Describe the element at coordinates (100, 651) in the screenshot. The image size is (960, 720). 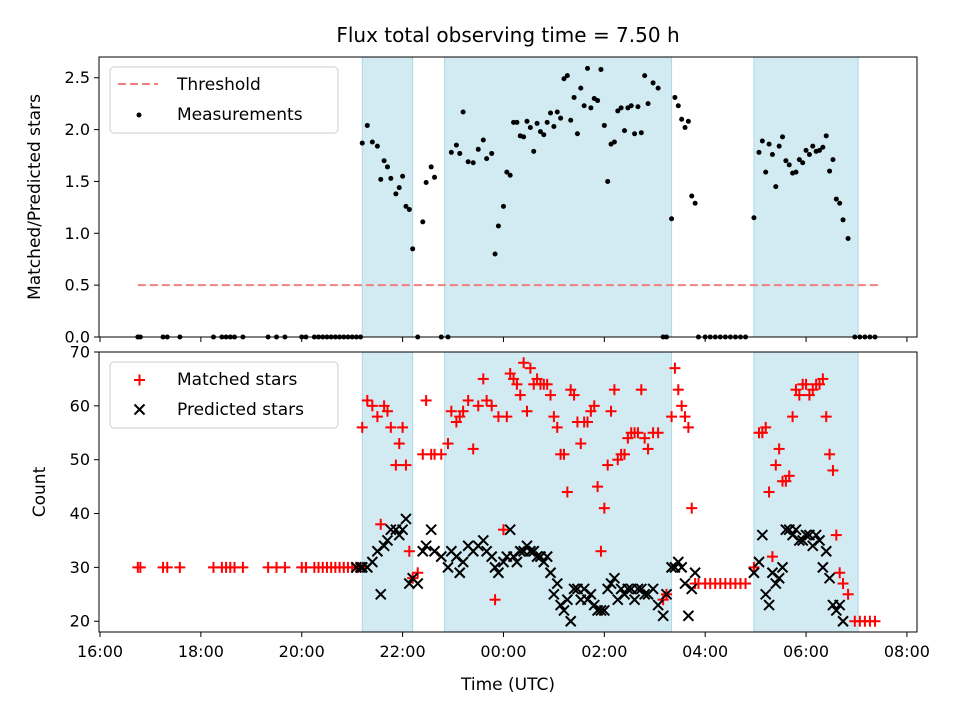
I see `x-tick-label: 16:00` at that location.